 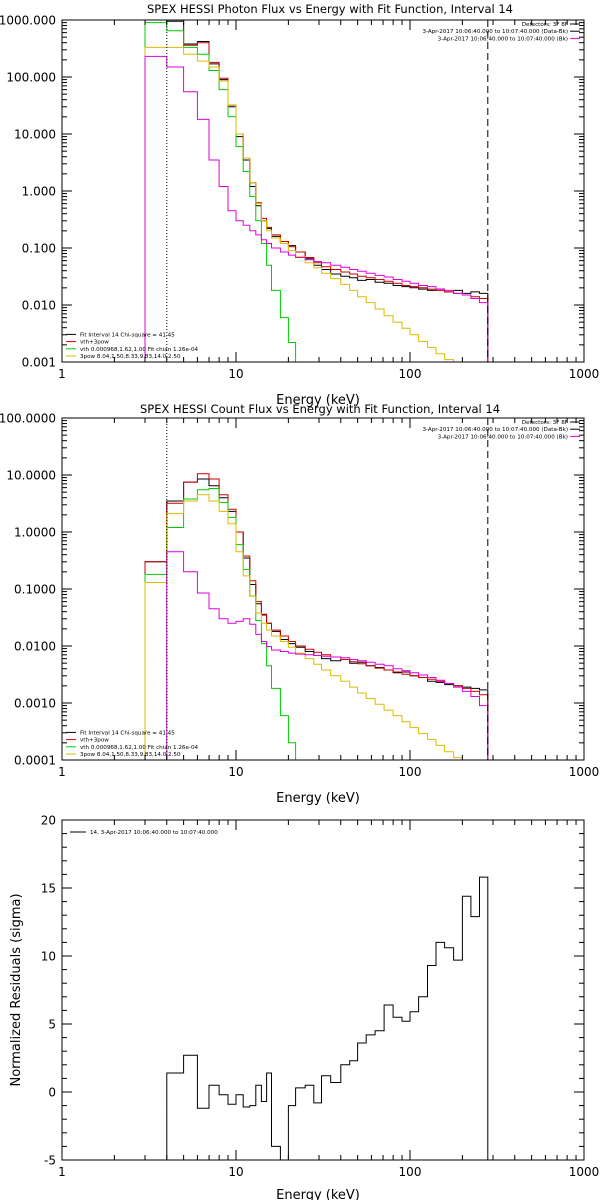 I want to click on y-tick-label: 0.1000, so click(x=35, y=590).